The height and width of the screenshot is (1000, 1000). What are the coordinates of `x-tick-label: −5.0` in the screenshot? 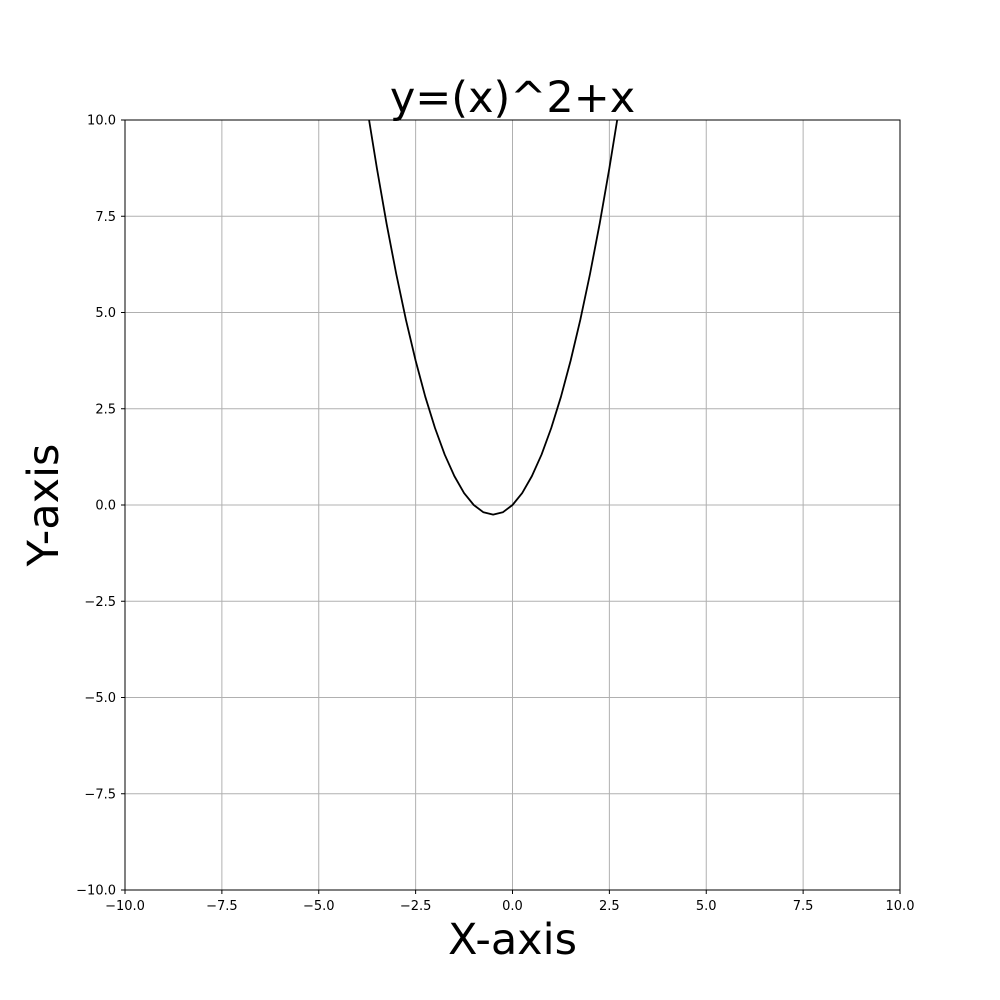 It's located at (319, 906).